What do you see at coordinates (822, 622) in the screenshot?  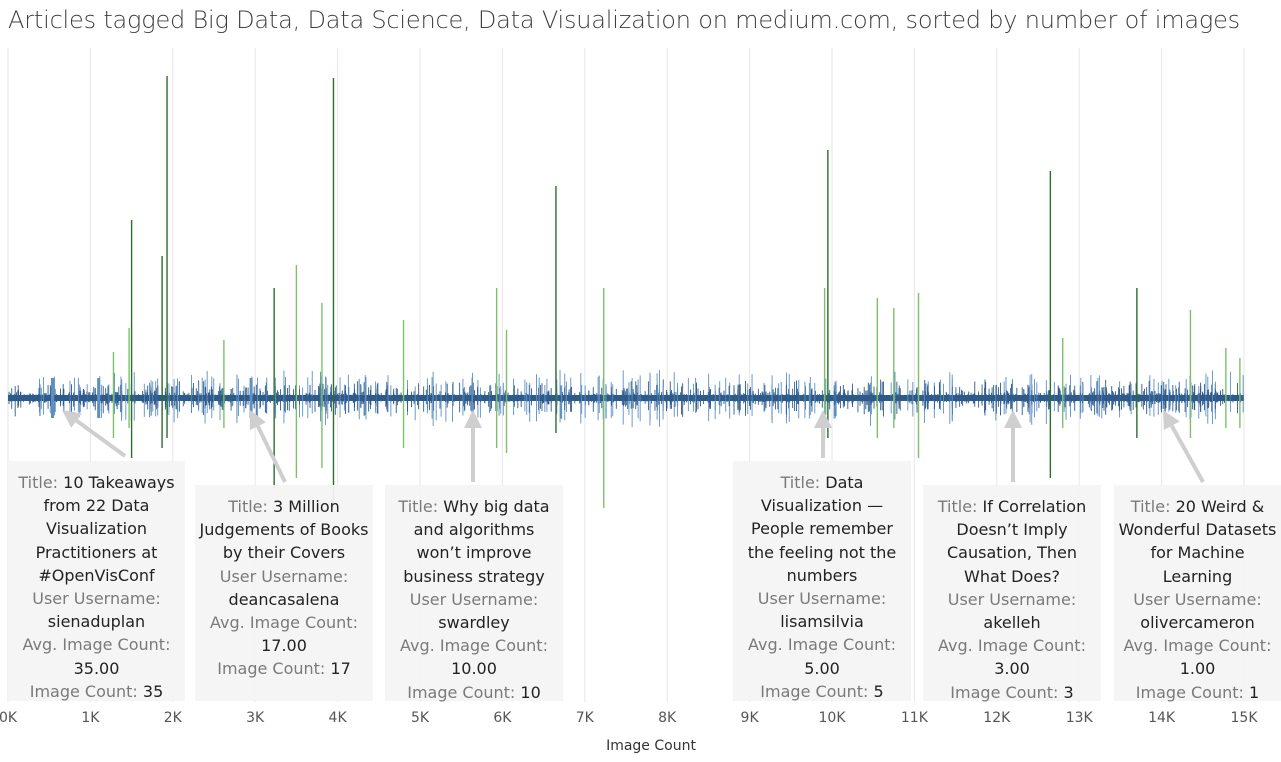 I see `tooltip-user: lisamsilvia` at bounding box center [822, 622].